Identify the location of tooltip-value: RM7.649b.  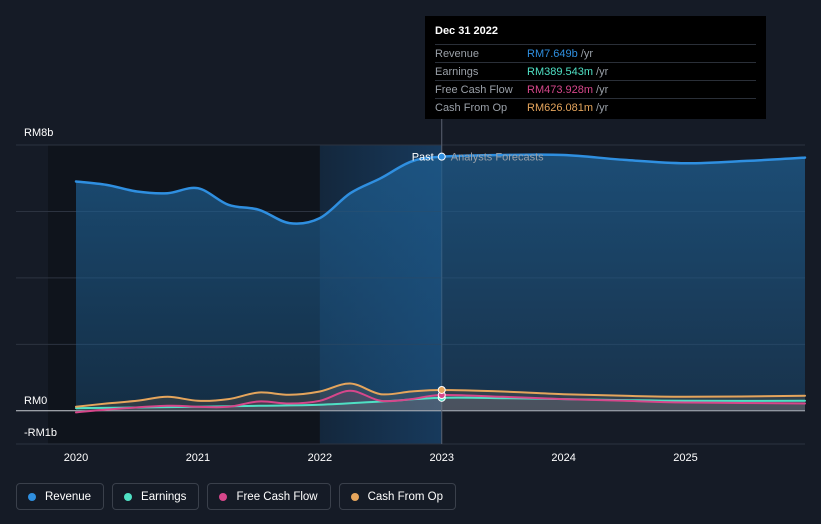
(552, 53).